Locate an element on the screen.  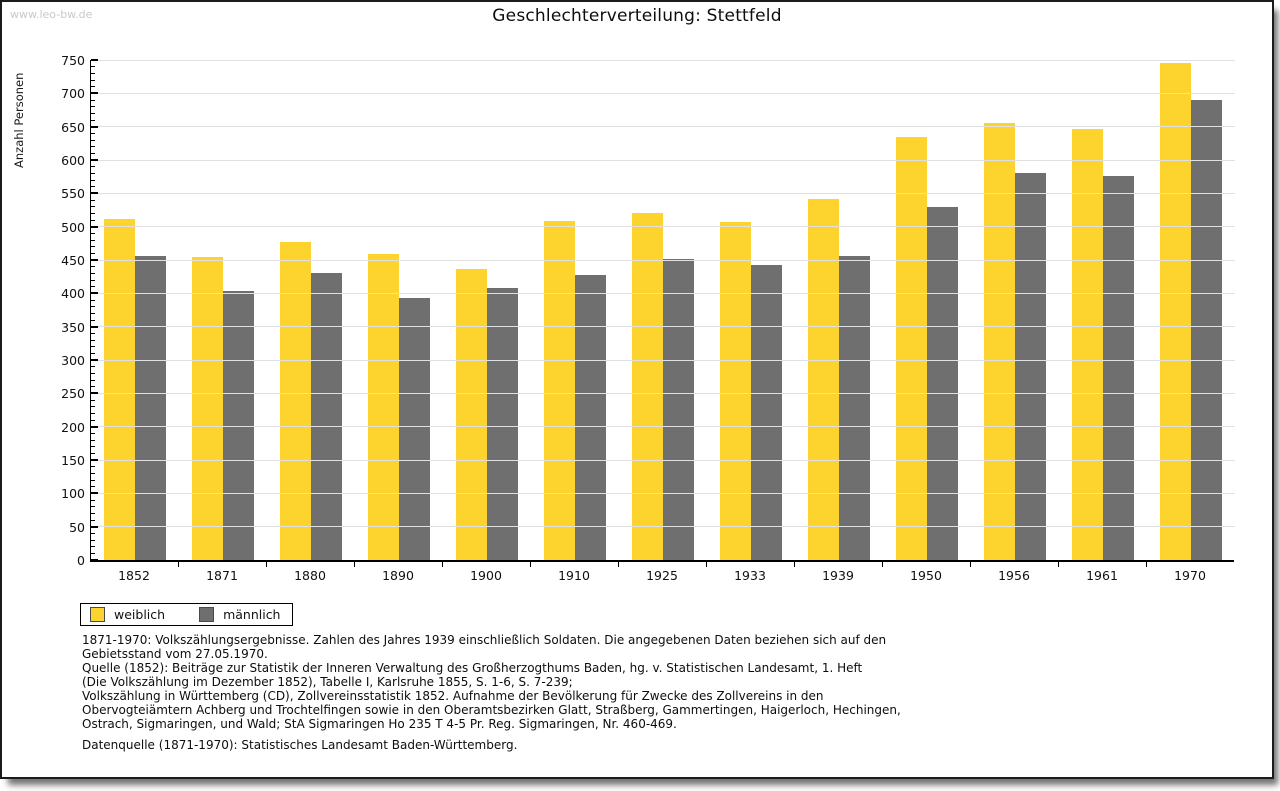
legend: weiblich männlich is located at coordinates (187, 614).